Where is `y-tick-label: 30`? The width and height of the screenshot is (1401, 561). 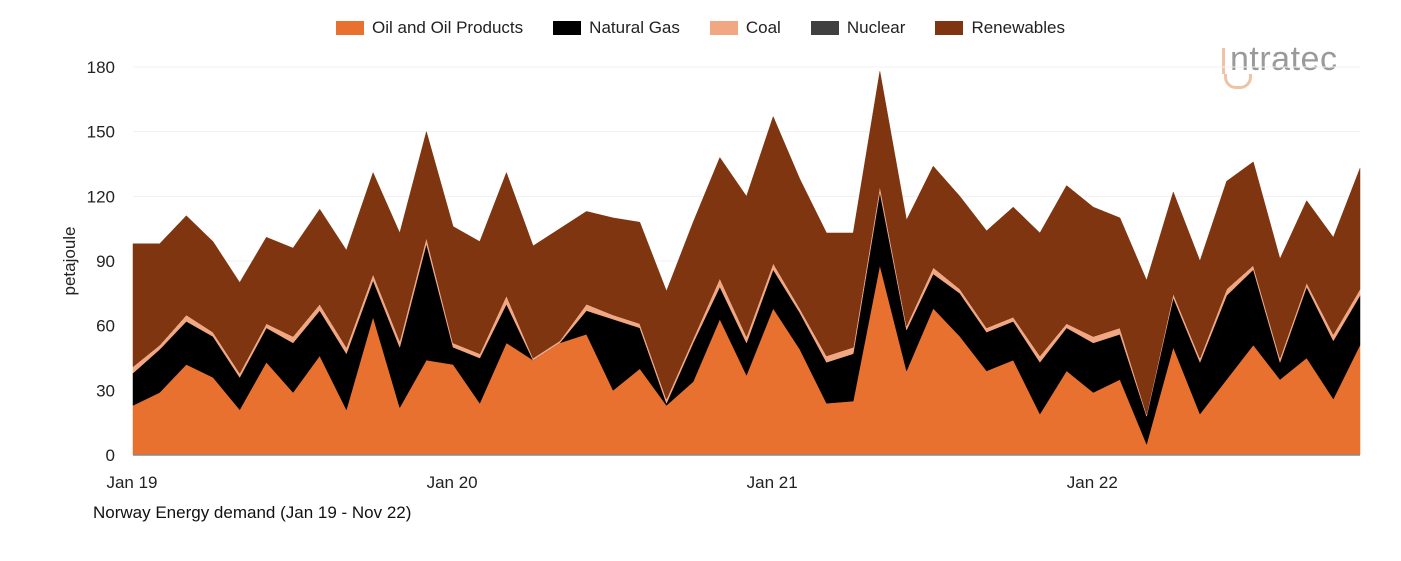 y-tick-label: 30 is located at coordinates (105, 390).